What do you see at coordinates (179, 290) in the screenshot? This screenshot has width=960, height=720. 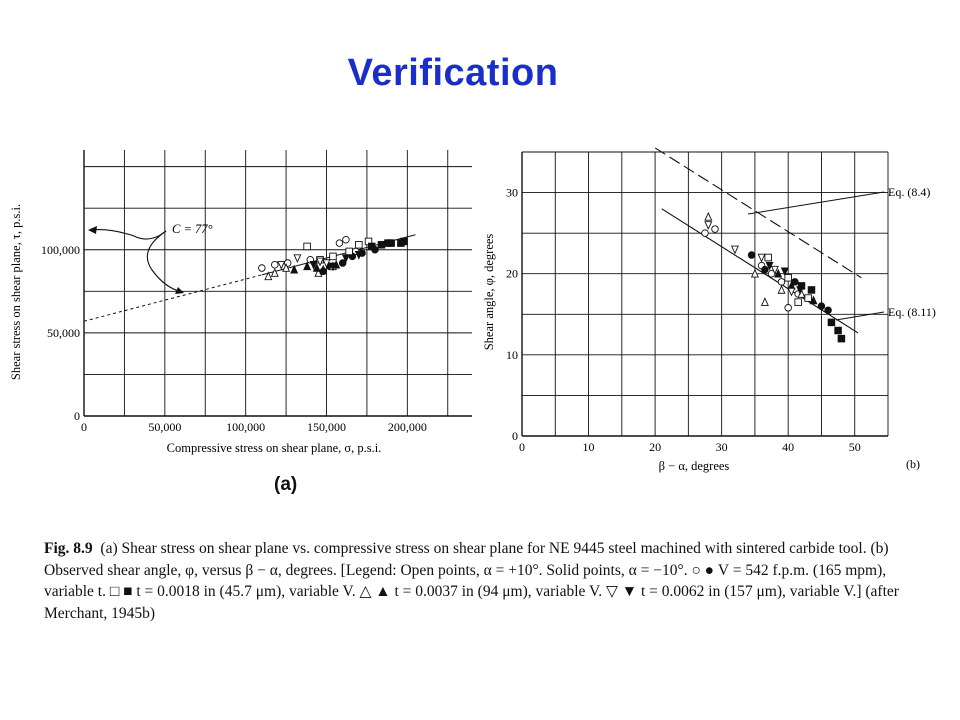 I see `chart-a-arrowhead-right` at bounding box center [179, 290].